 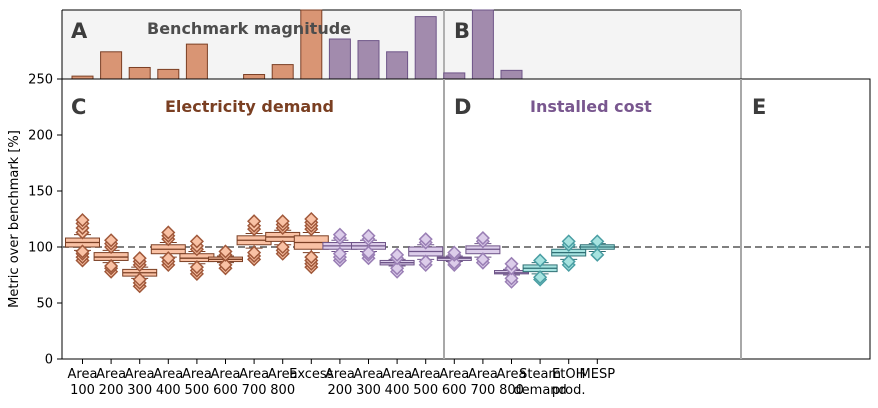 What do you see at coordinates (540, 374) in the screenshot?
I see `x-tick-label: Steam` at bounding box center [540, 374].